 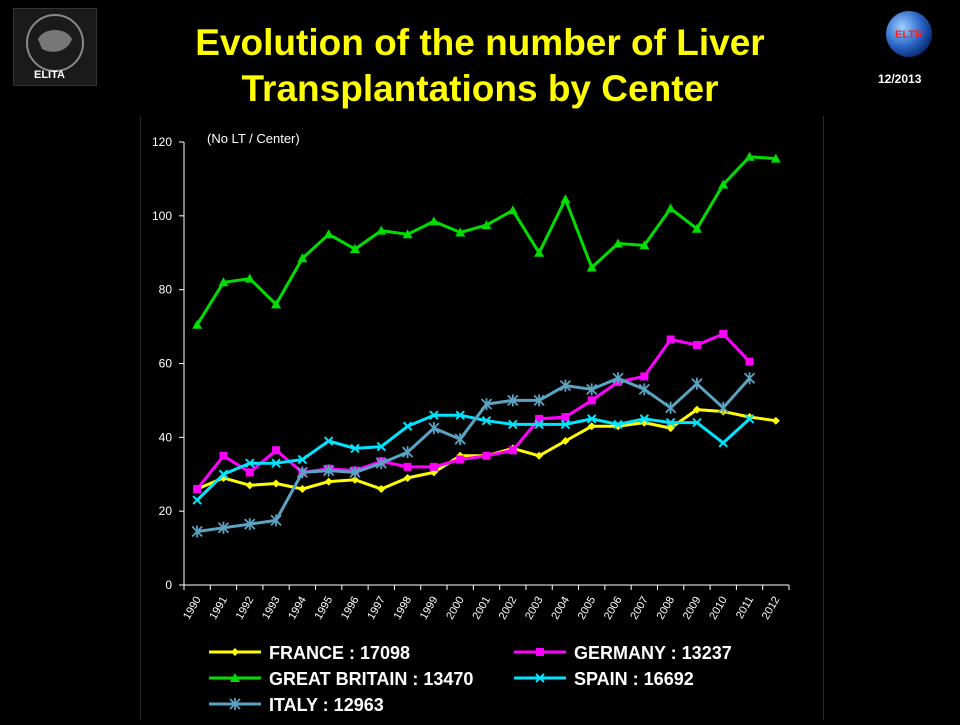 I want to click on x-tick-label: 1992, so click(x=245, y=608).